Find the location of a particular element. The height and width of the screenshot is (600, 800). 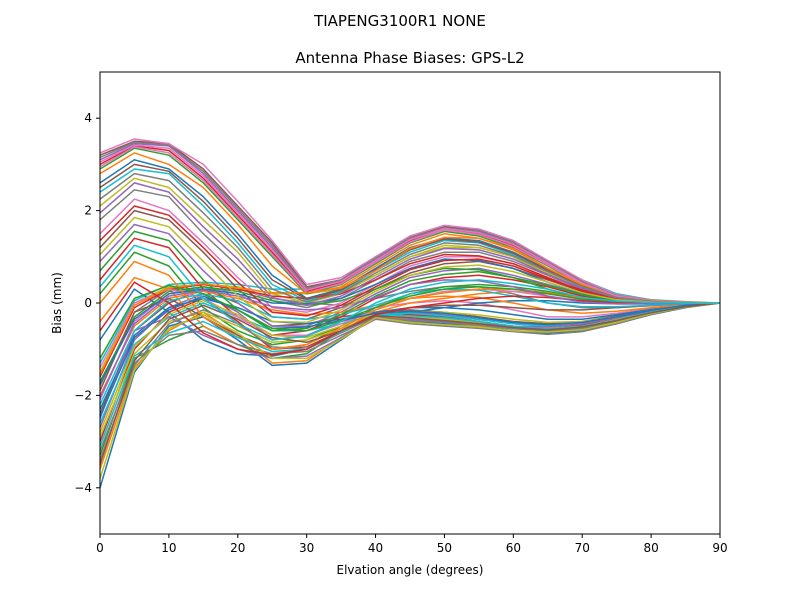

x-axis-ticks: 0 10 20 30 40 50 60 70 80 90 is located at coordinates (412, 544).